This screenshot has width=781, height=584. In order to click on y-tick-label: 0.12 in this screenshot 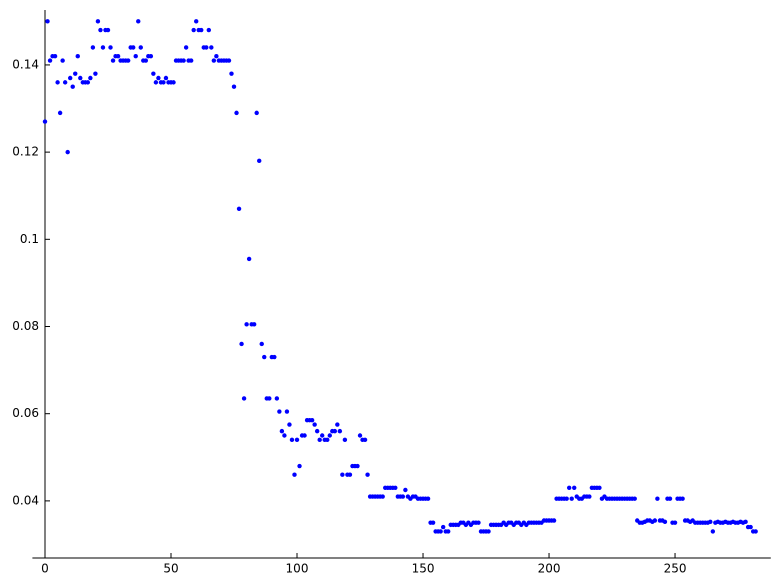, I will do `click(25, 152)`.